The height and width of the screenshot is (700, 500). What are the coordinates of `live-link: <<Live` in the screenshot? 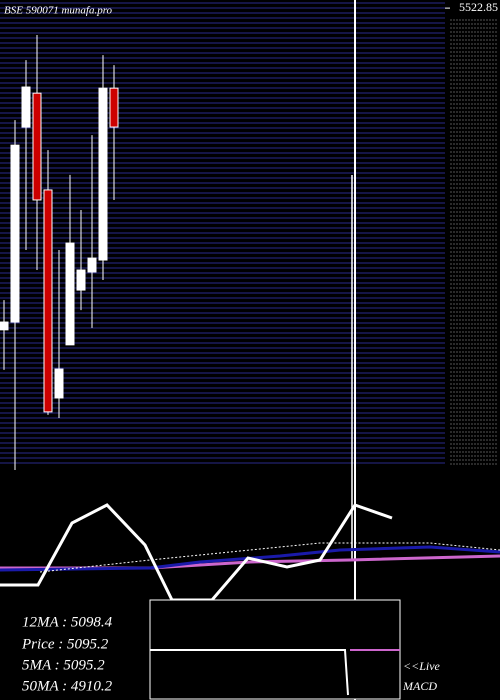 It's located at (422, 666).